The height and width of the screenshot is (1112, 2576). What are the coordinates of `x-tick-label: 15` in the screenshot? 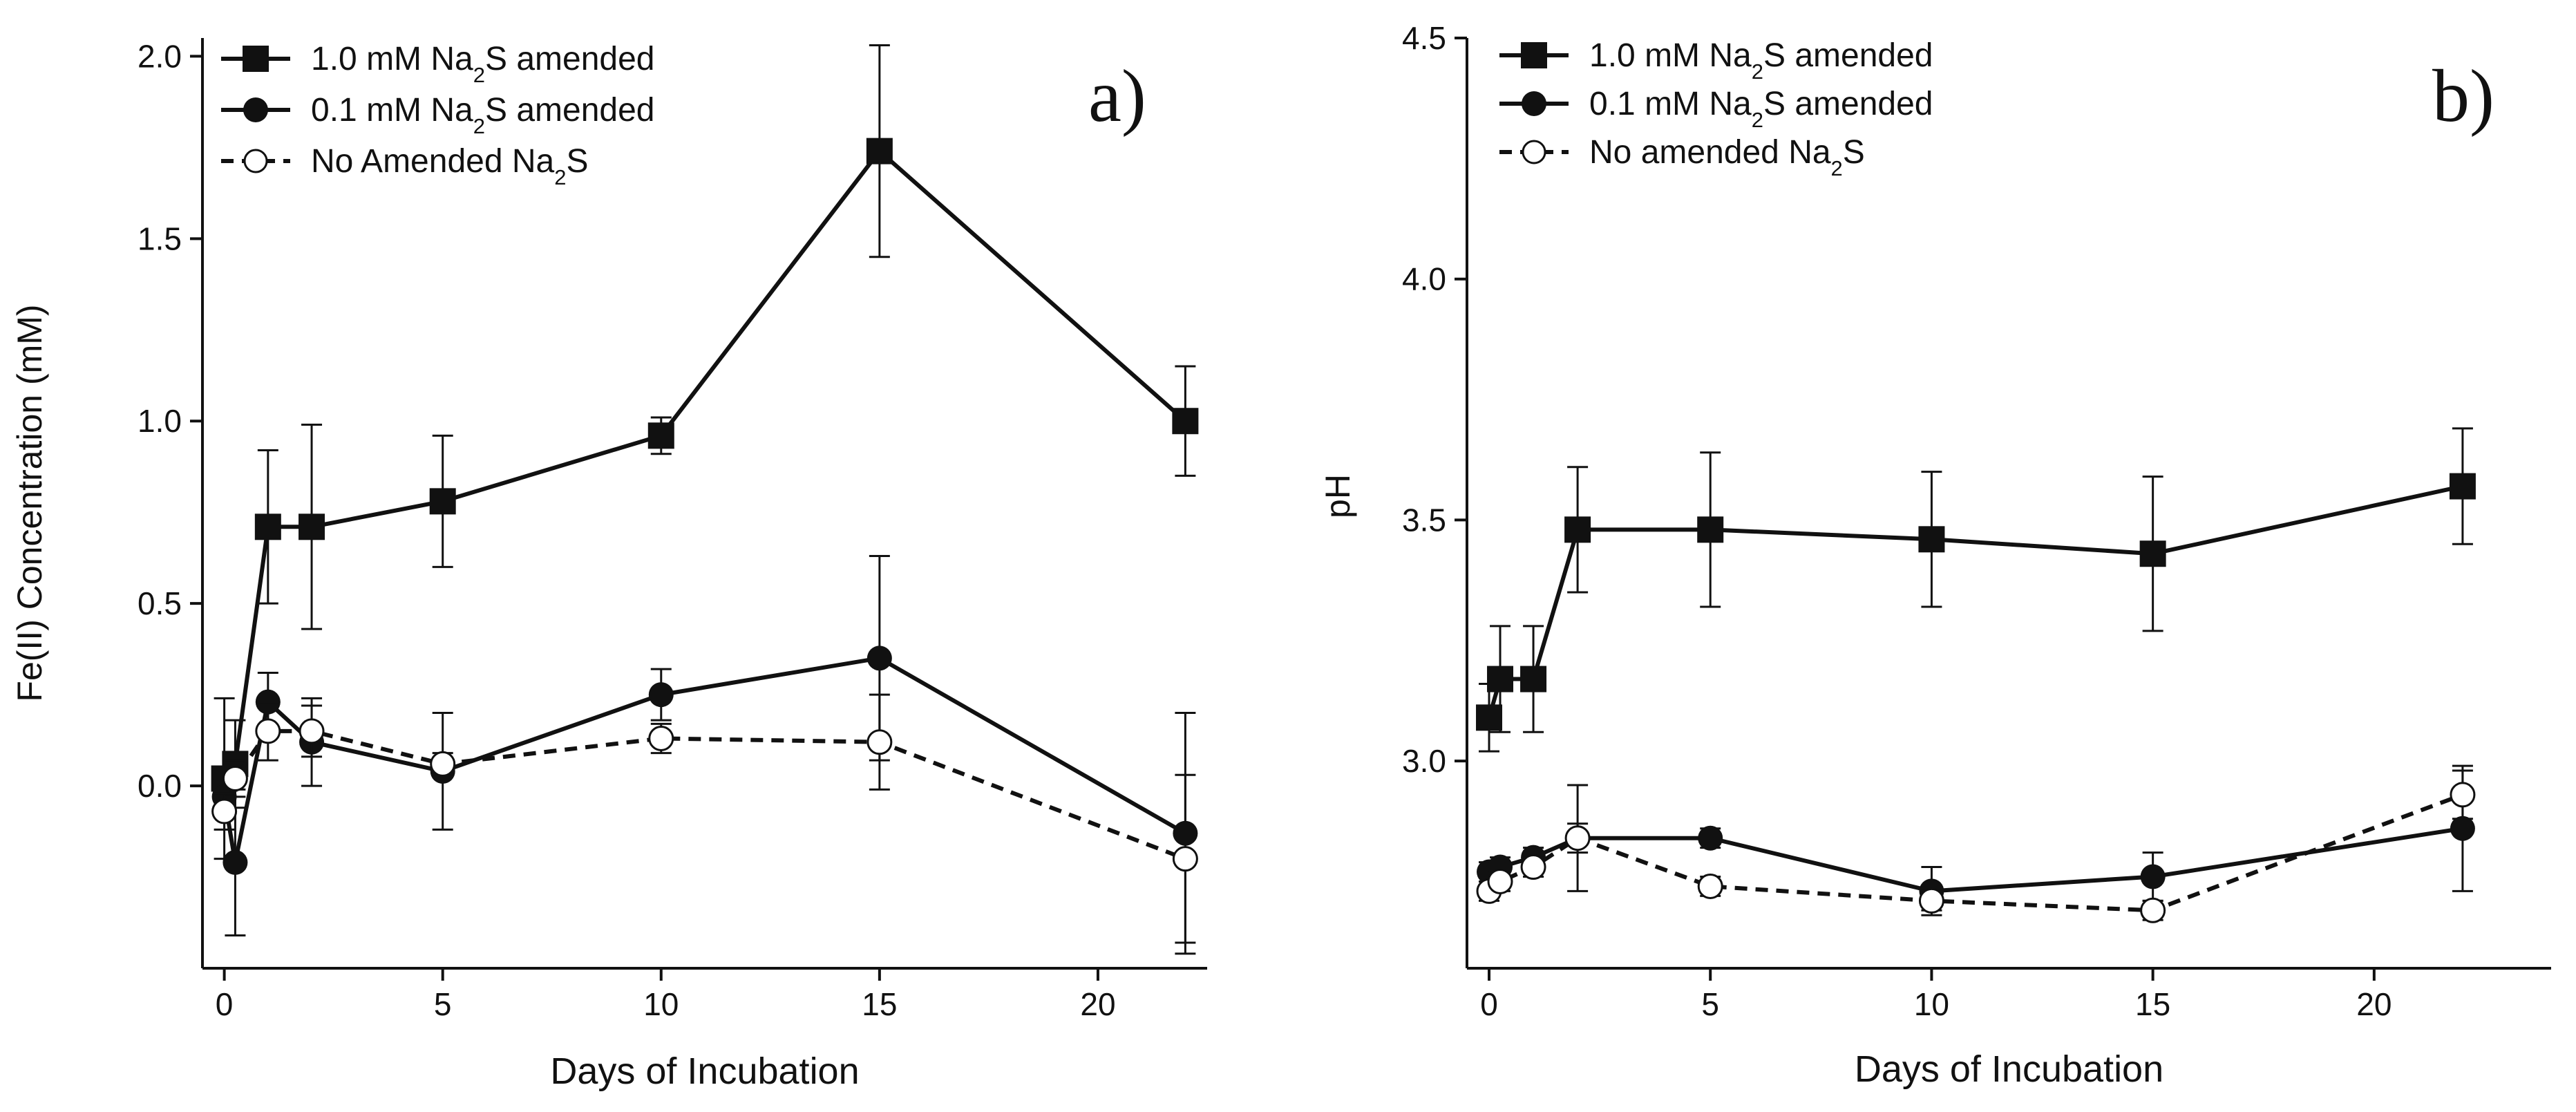 It's located at (2152, 1004).